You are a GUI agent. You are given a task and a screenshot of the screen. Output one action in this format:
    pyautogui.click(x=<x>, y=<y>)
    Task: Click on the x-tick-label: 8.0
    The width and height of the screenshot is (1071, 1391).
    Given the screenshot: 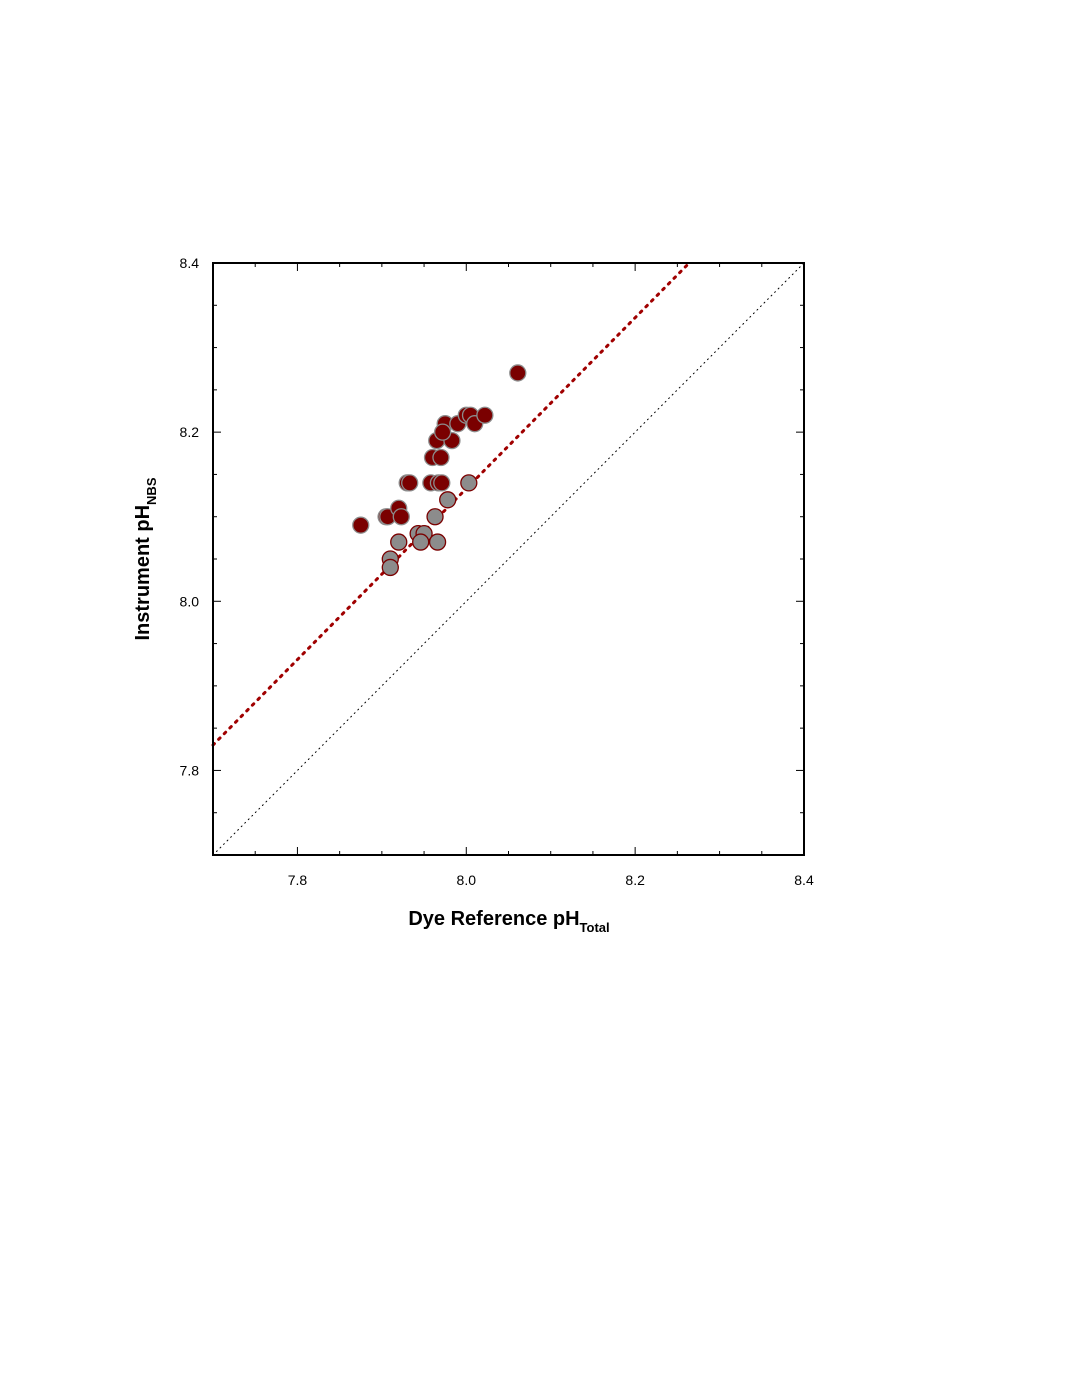 What is the action you would take?
    pyautogui.click(x=467, y=880)
    